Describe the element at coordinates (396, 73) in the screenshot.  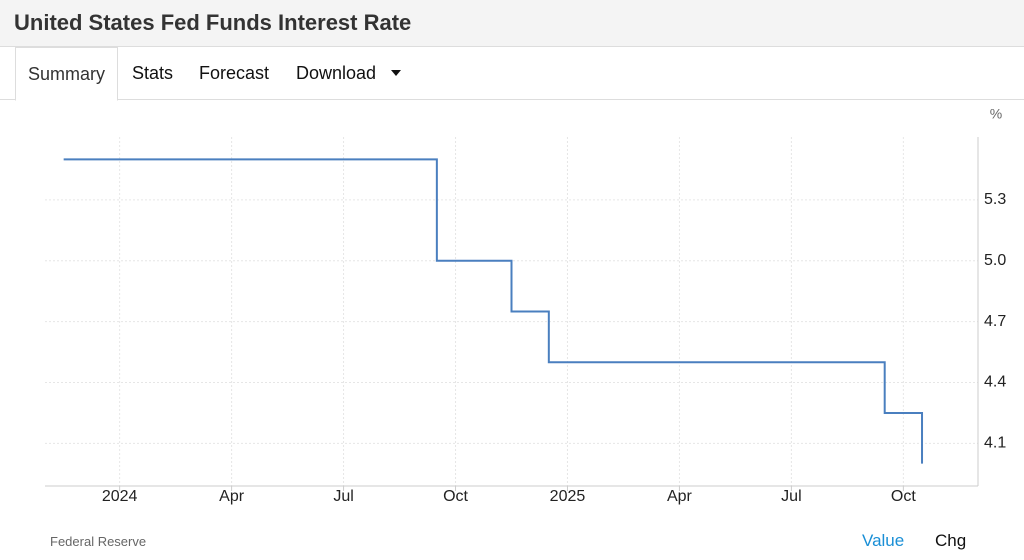
I see `dropdown-arrow` at that location.